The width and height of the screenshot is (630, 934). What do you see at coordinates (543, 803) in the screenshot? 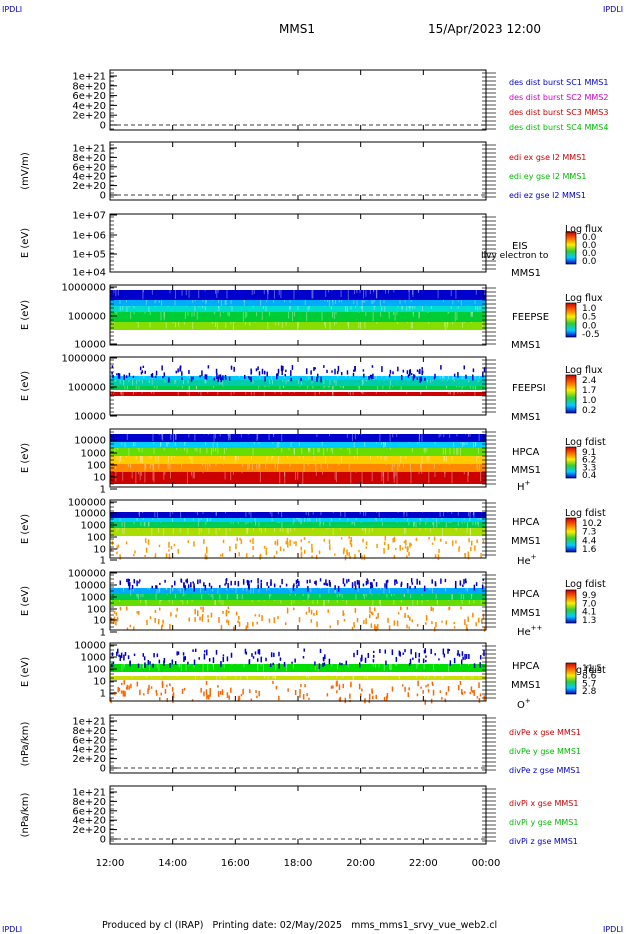
I see `legend-entry: divPi x gse MMS1` at bounding box center [543, 803].